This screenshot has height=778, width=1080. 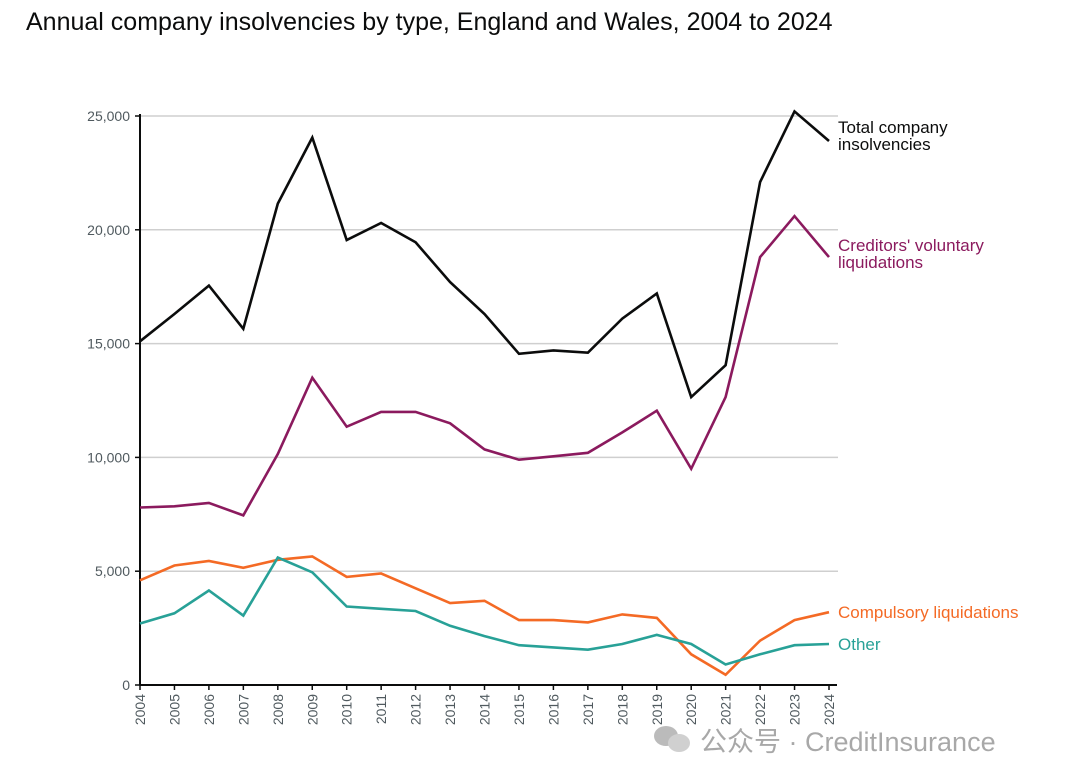 I want to click on x-tick-label: 2023, so click(x=795, y=709).